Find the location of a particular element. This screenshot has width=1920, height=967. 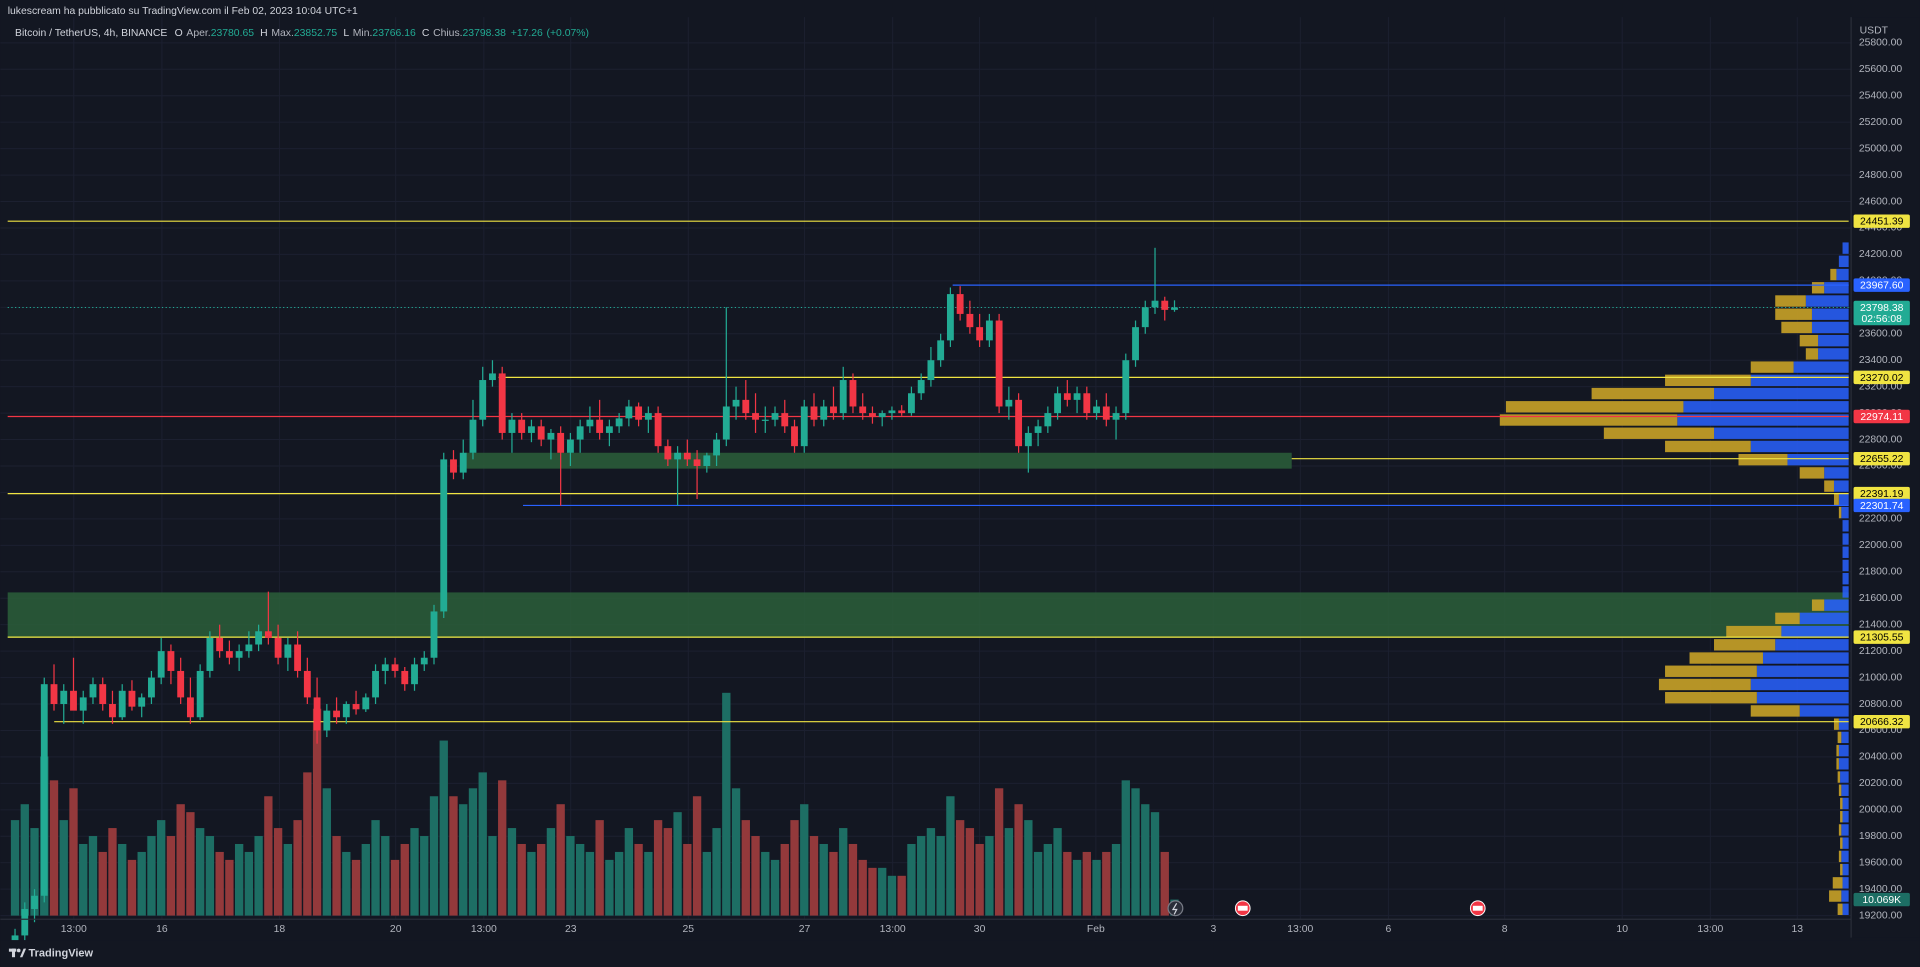

y-tick-label: 25200.00 is located at coordinates (1881, 122).